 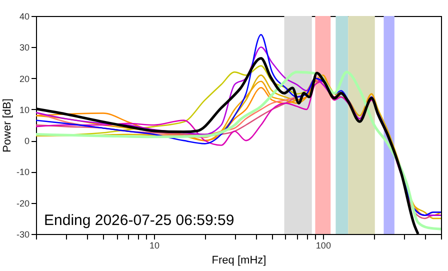 I want to click on y-tick-label: 20, so click(x=24, y=79).